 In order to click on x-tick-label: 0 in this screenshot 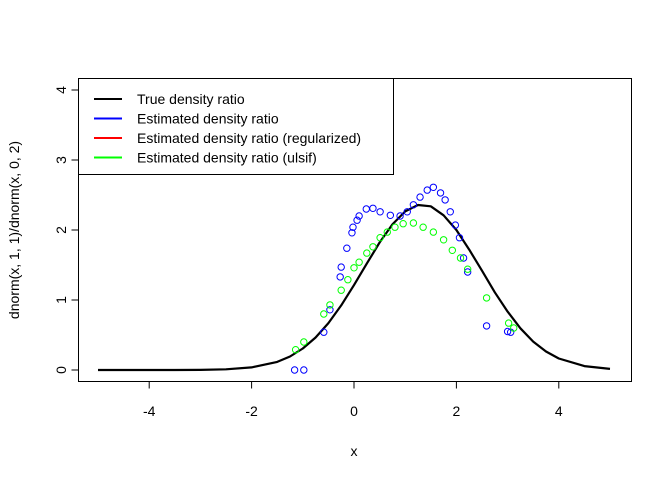, I will do `click(354, 411)`.